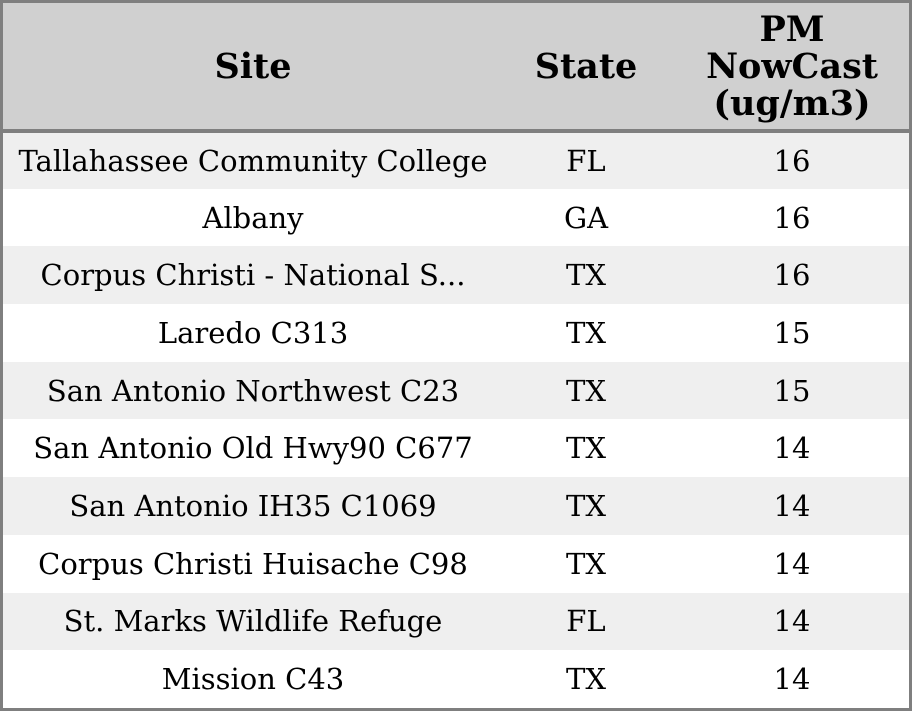 The height and width of the screenshot is (711, 912). Describe the element at coordinates (253, 160) in the screenshot. I see `site-cell: Tallahassee Community College` at that location.